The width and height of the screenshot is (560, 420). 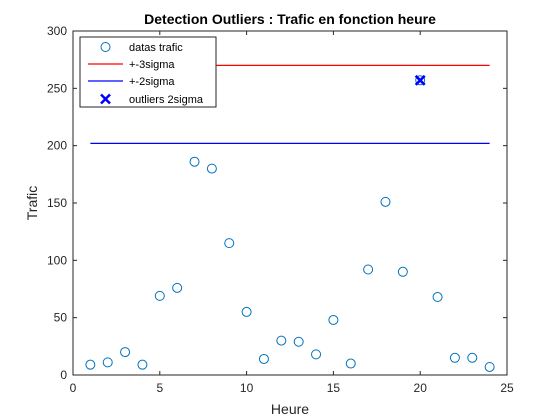 I want to click on y-axis-title: Trafic, so click(x=32, y=203).